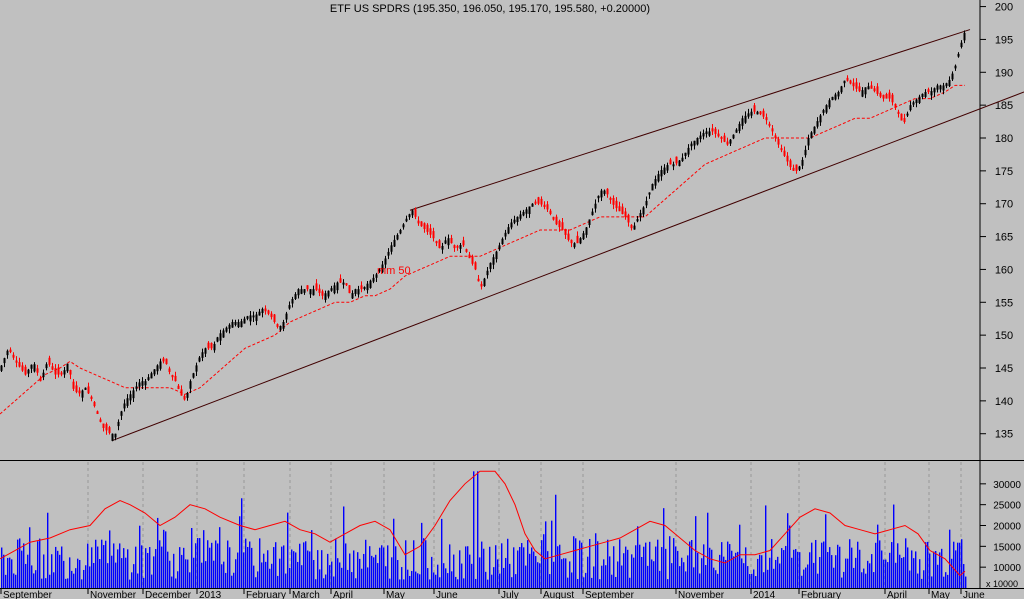 This screenshot has width=1024, height=599. Describe the element at coordinates (168, 594) in the screenshot. I see `x-tick-label: December` at that location.